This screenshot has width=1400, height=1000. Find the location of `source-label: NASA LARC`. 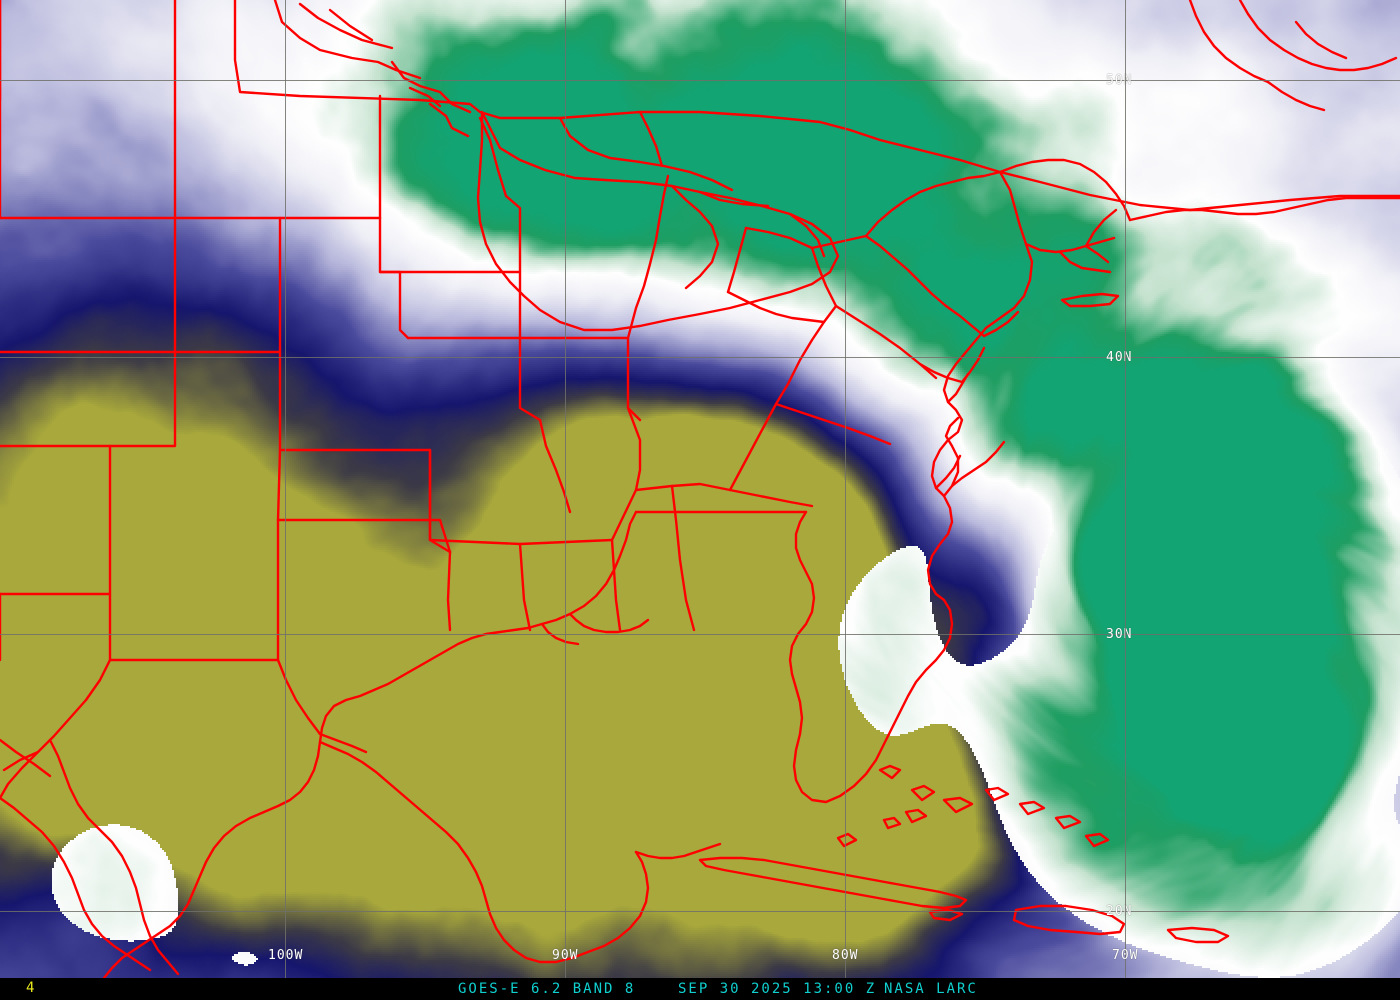

source-label: NASA LARC is located at coordinates (931, 989).